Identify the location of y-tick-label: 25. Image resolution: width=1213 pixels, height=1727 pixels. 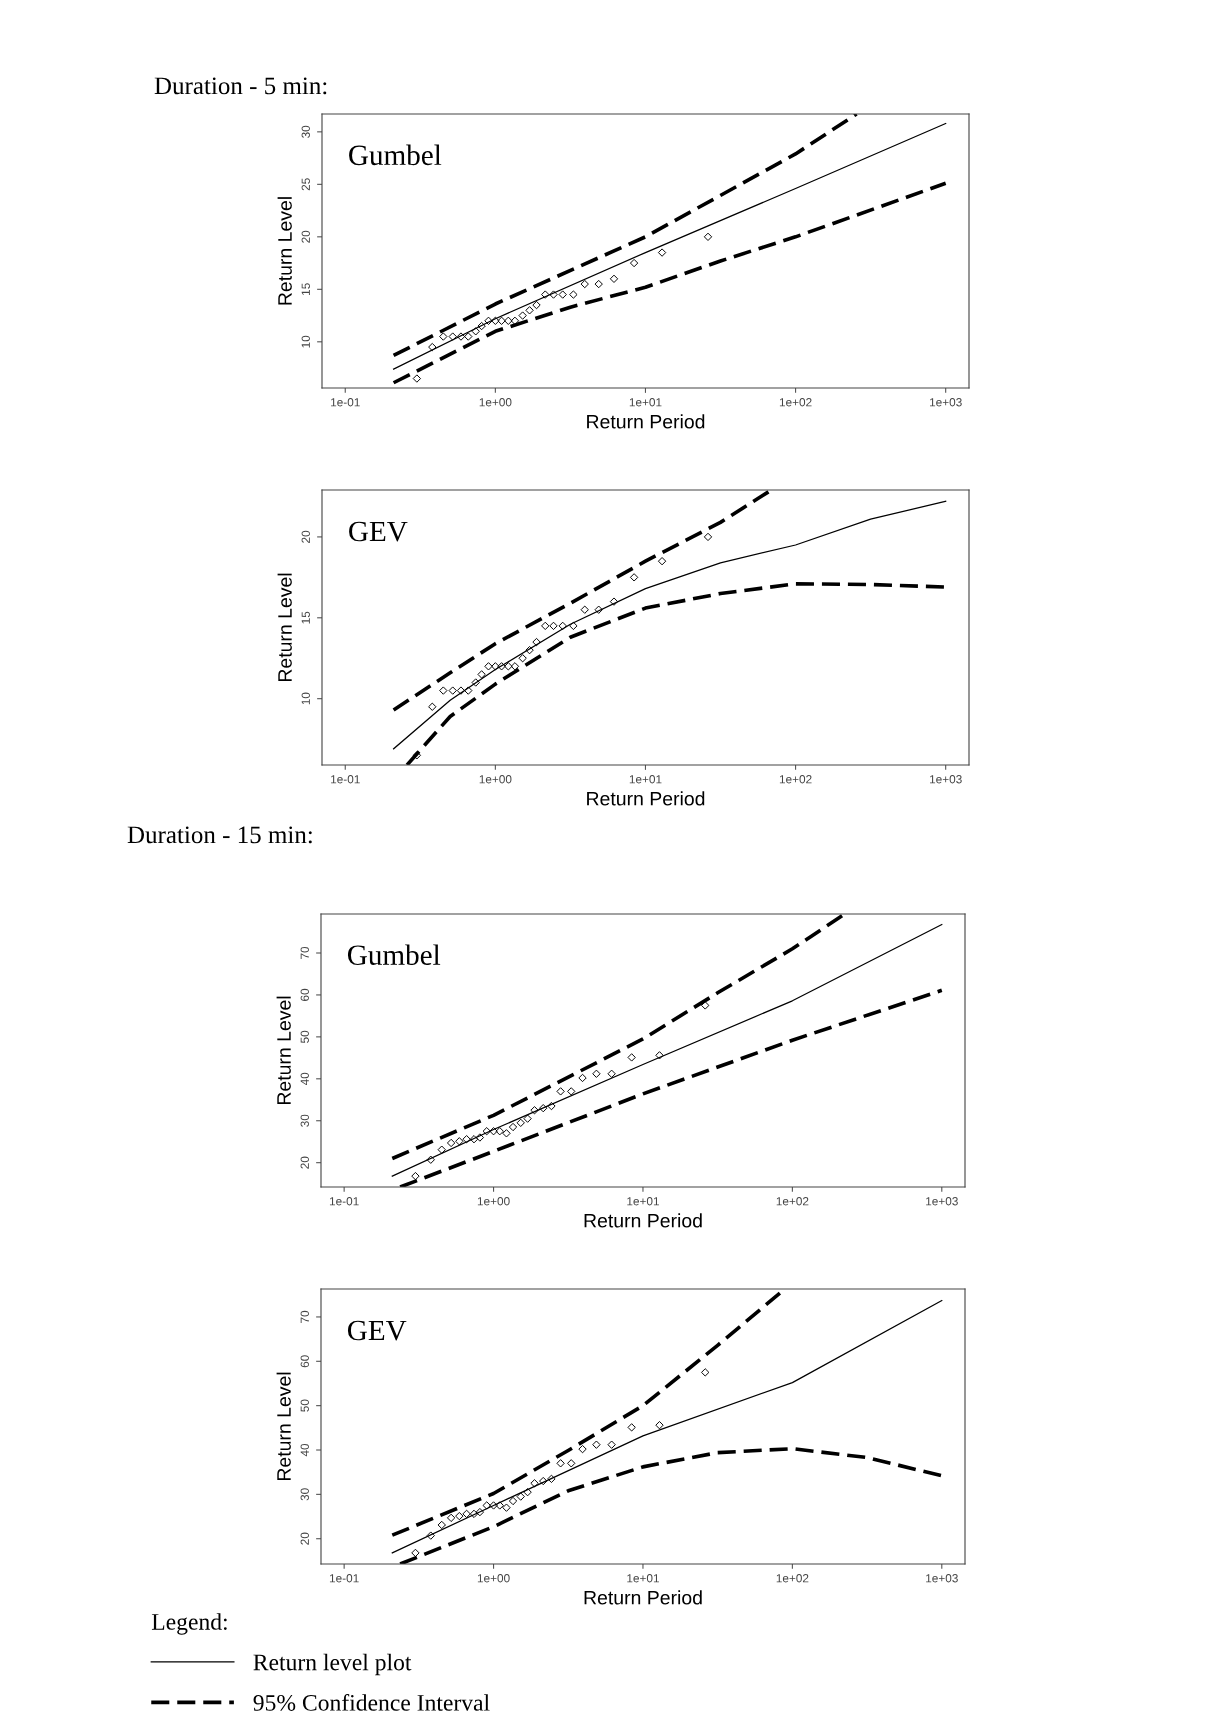
(305, 184).